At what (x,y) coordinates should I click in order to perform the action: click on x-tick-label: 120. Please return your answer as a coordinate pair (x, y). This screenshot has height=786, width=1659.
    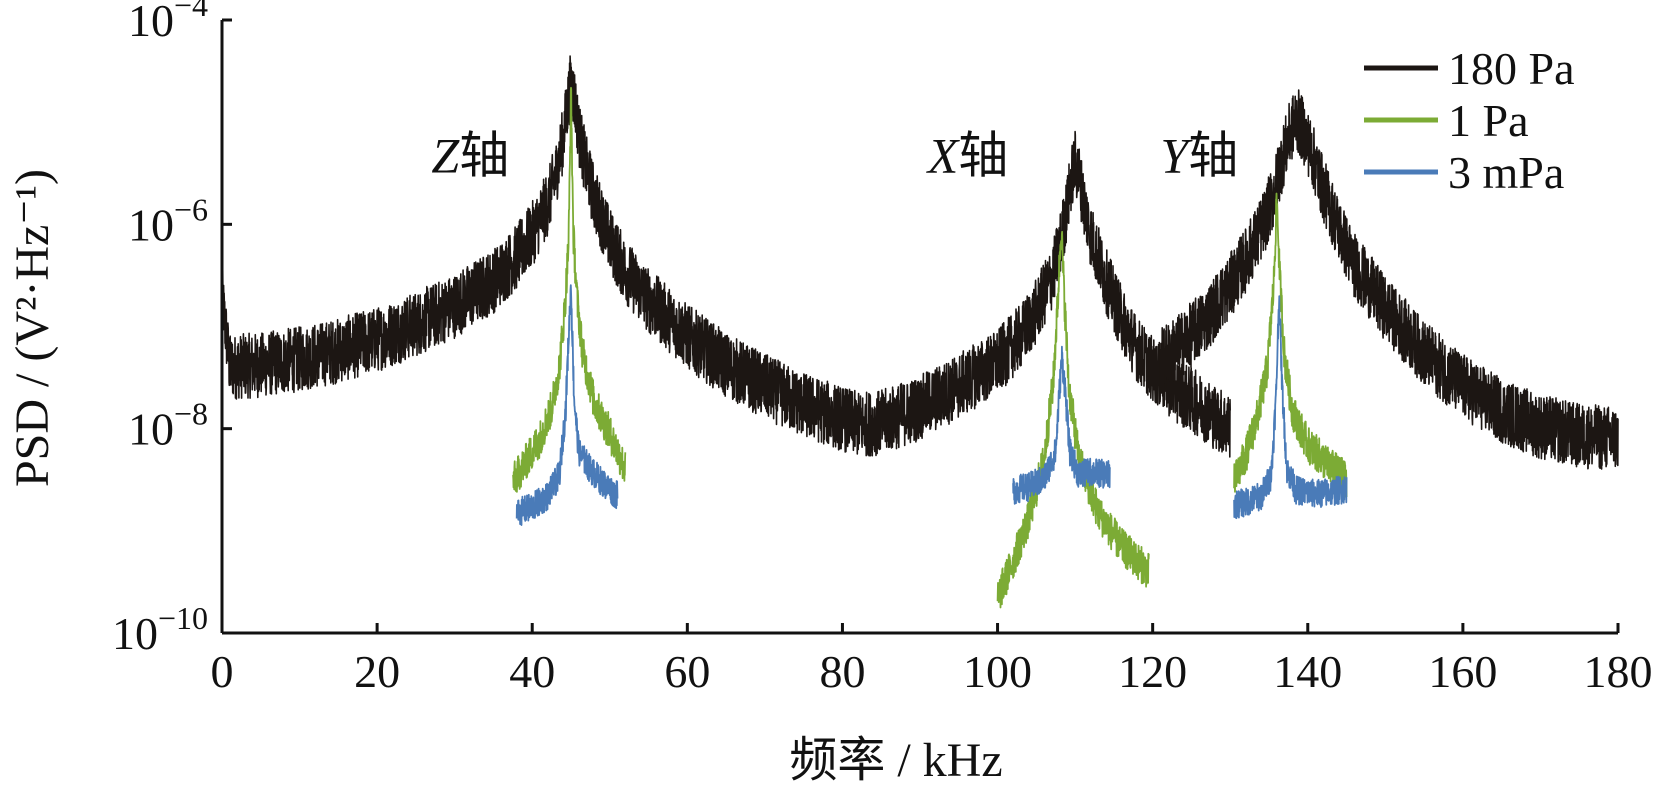
    Looking at the image, I should click on (1152, 671).